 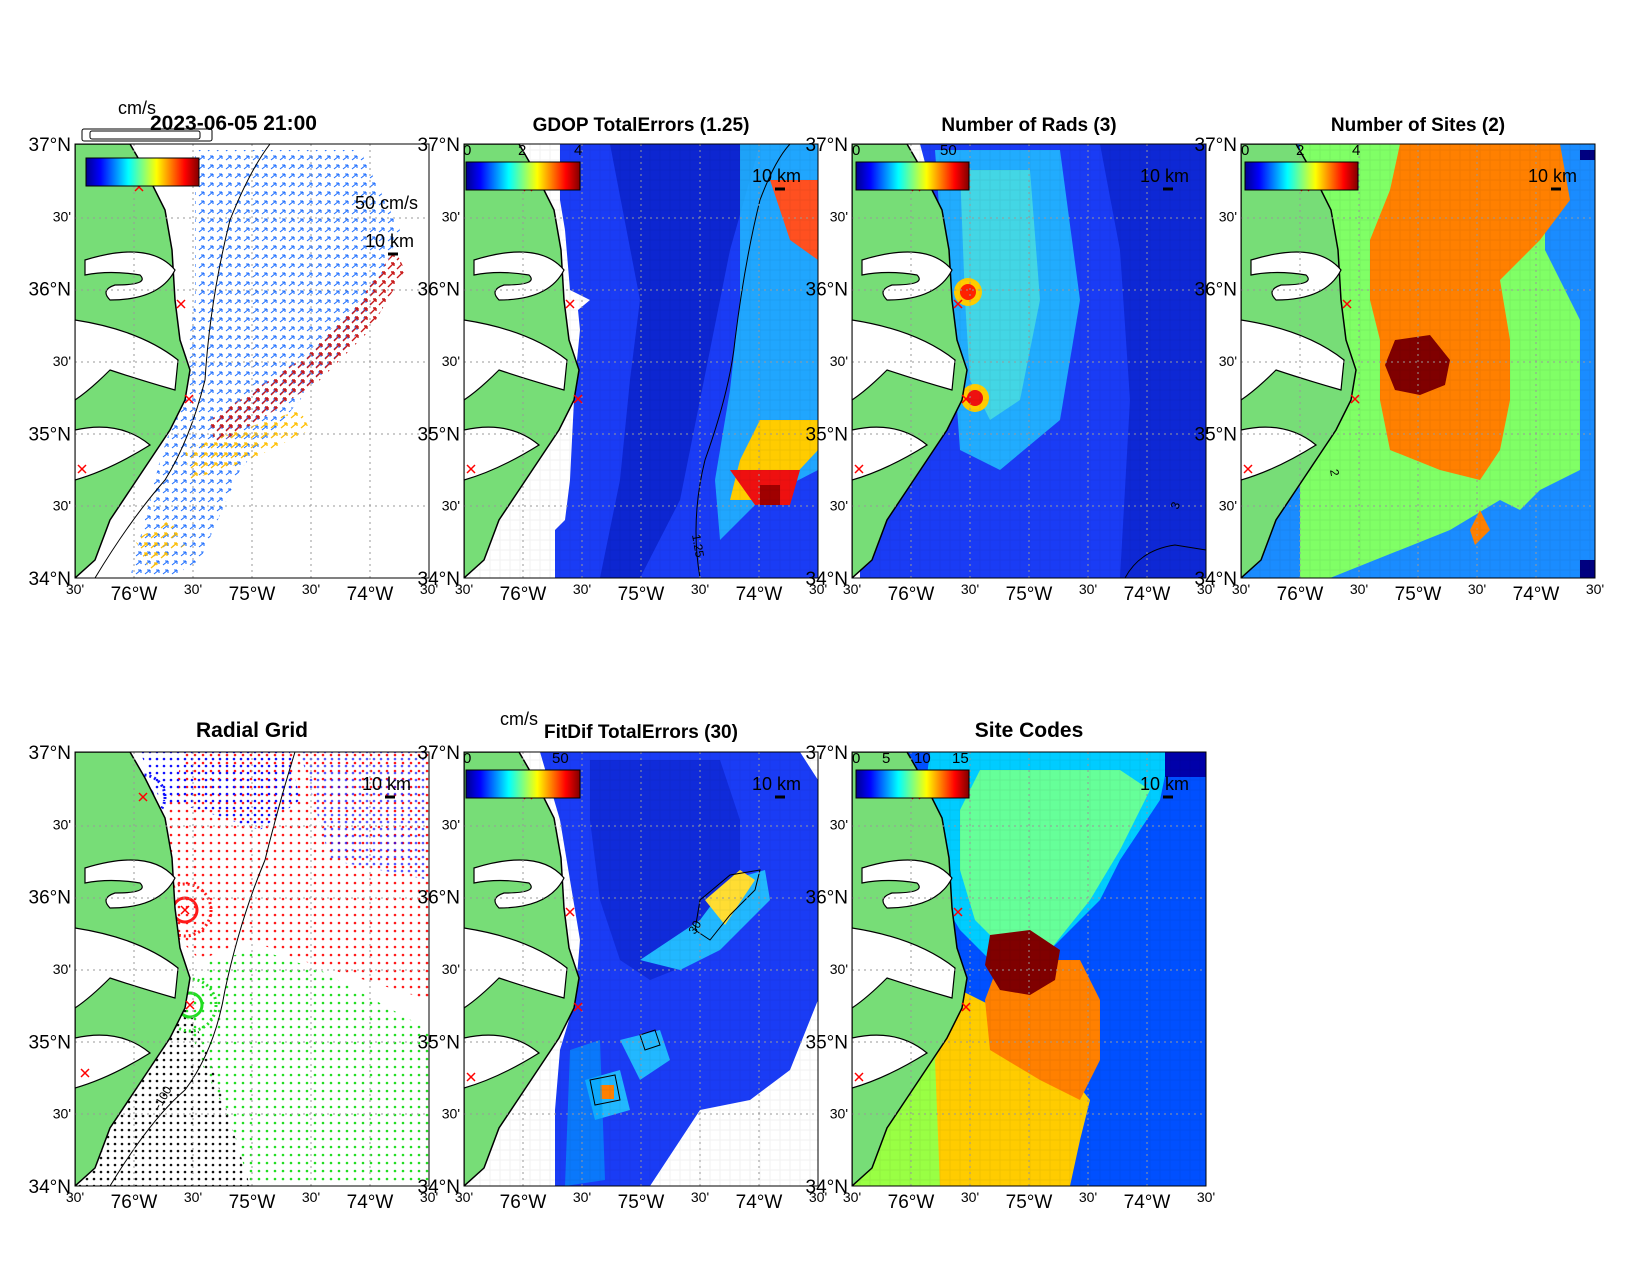 What do you see at coordinates (386, 203) in the screenshot?
I see `vector-scale-label: 50 cm/s` at bounding box center [386, 203].